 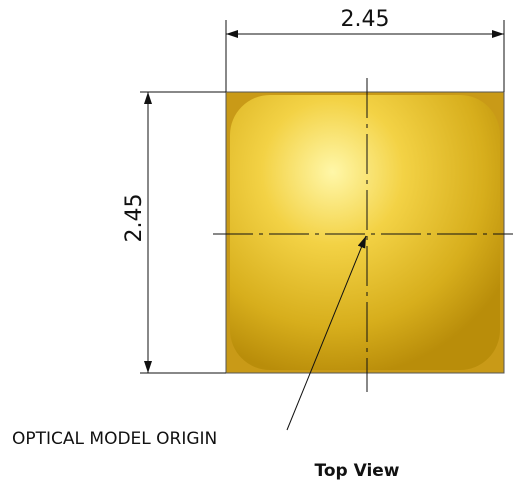 I want to click on origin-label: OPTICAL MODEL ORIGIN, so click(x=114, y=439).